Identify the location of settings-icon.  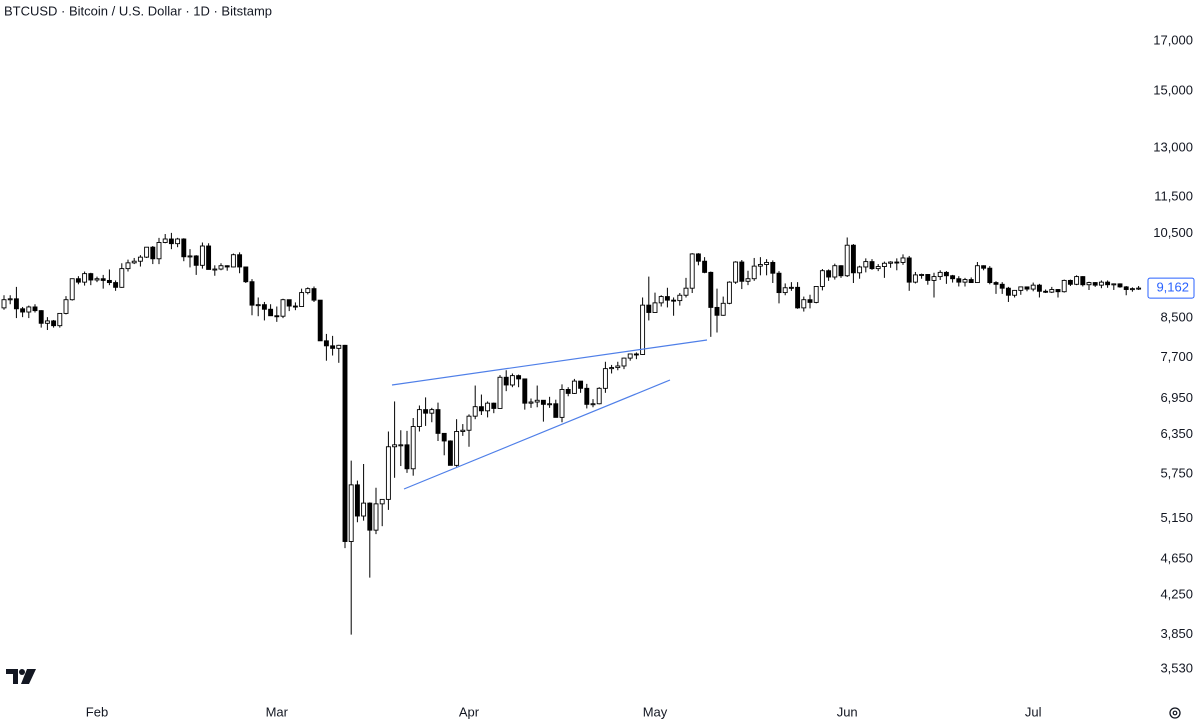
(1175, 713).